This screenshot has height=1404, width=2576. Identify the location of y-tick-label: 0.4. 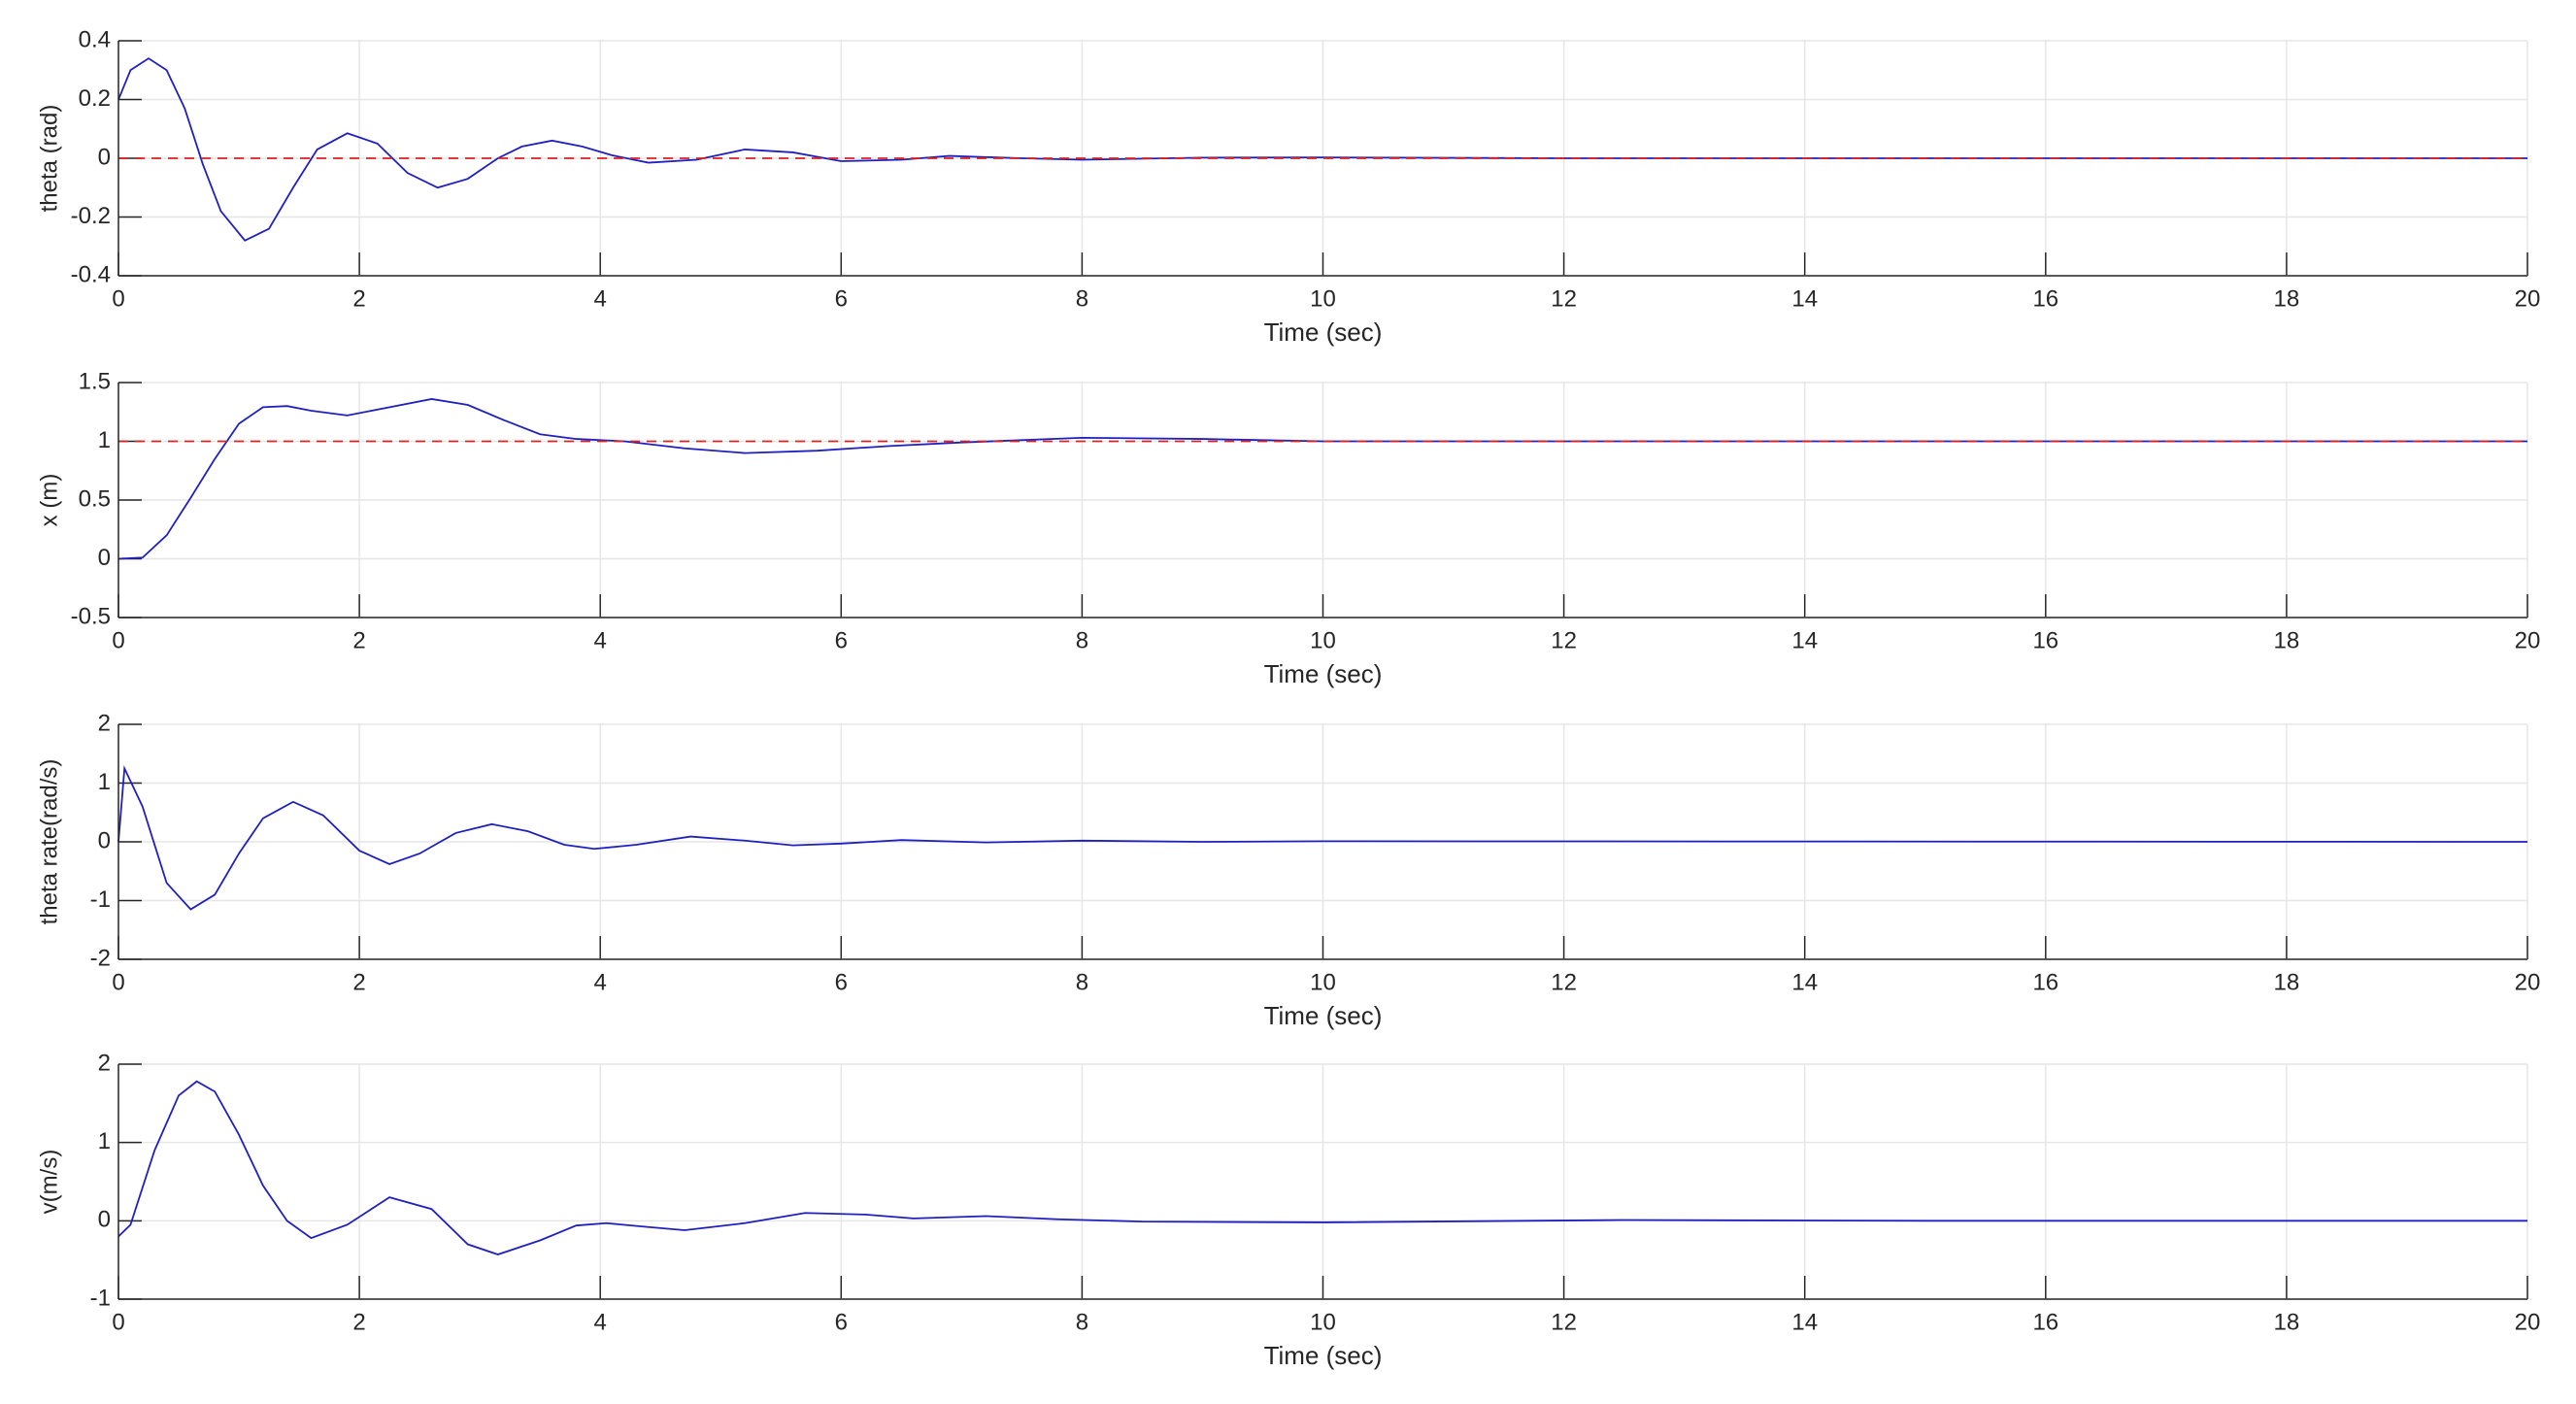
(95, 39).